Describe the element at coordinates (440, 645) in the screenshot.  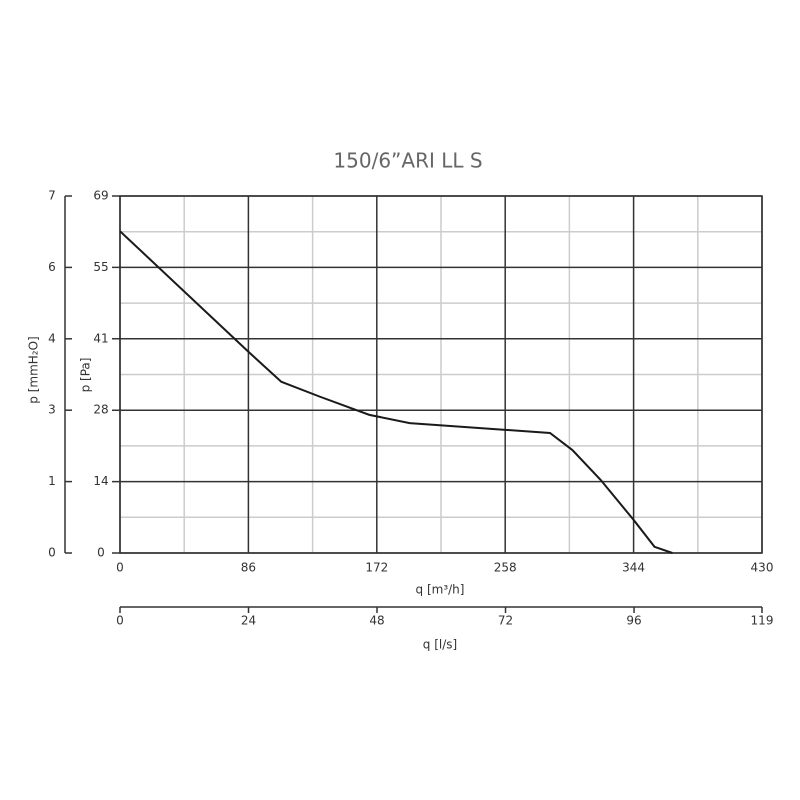
I see `x2-axis-label: q [l/s]` at that location.